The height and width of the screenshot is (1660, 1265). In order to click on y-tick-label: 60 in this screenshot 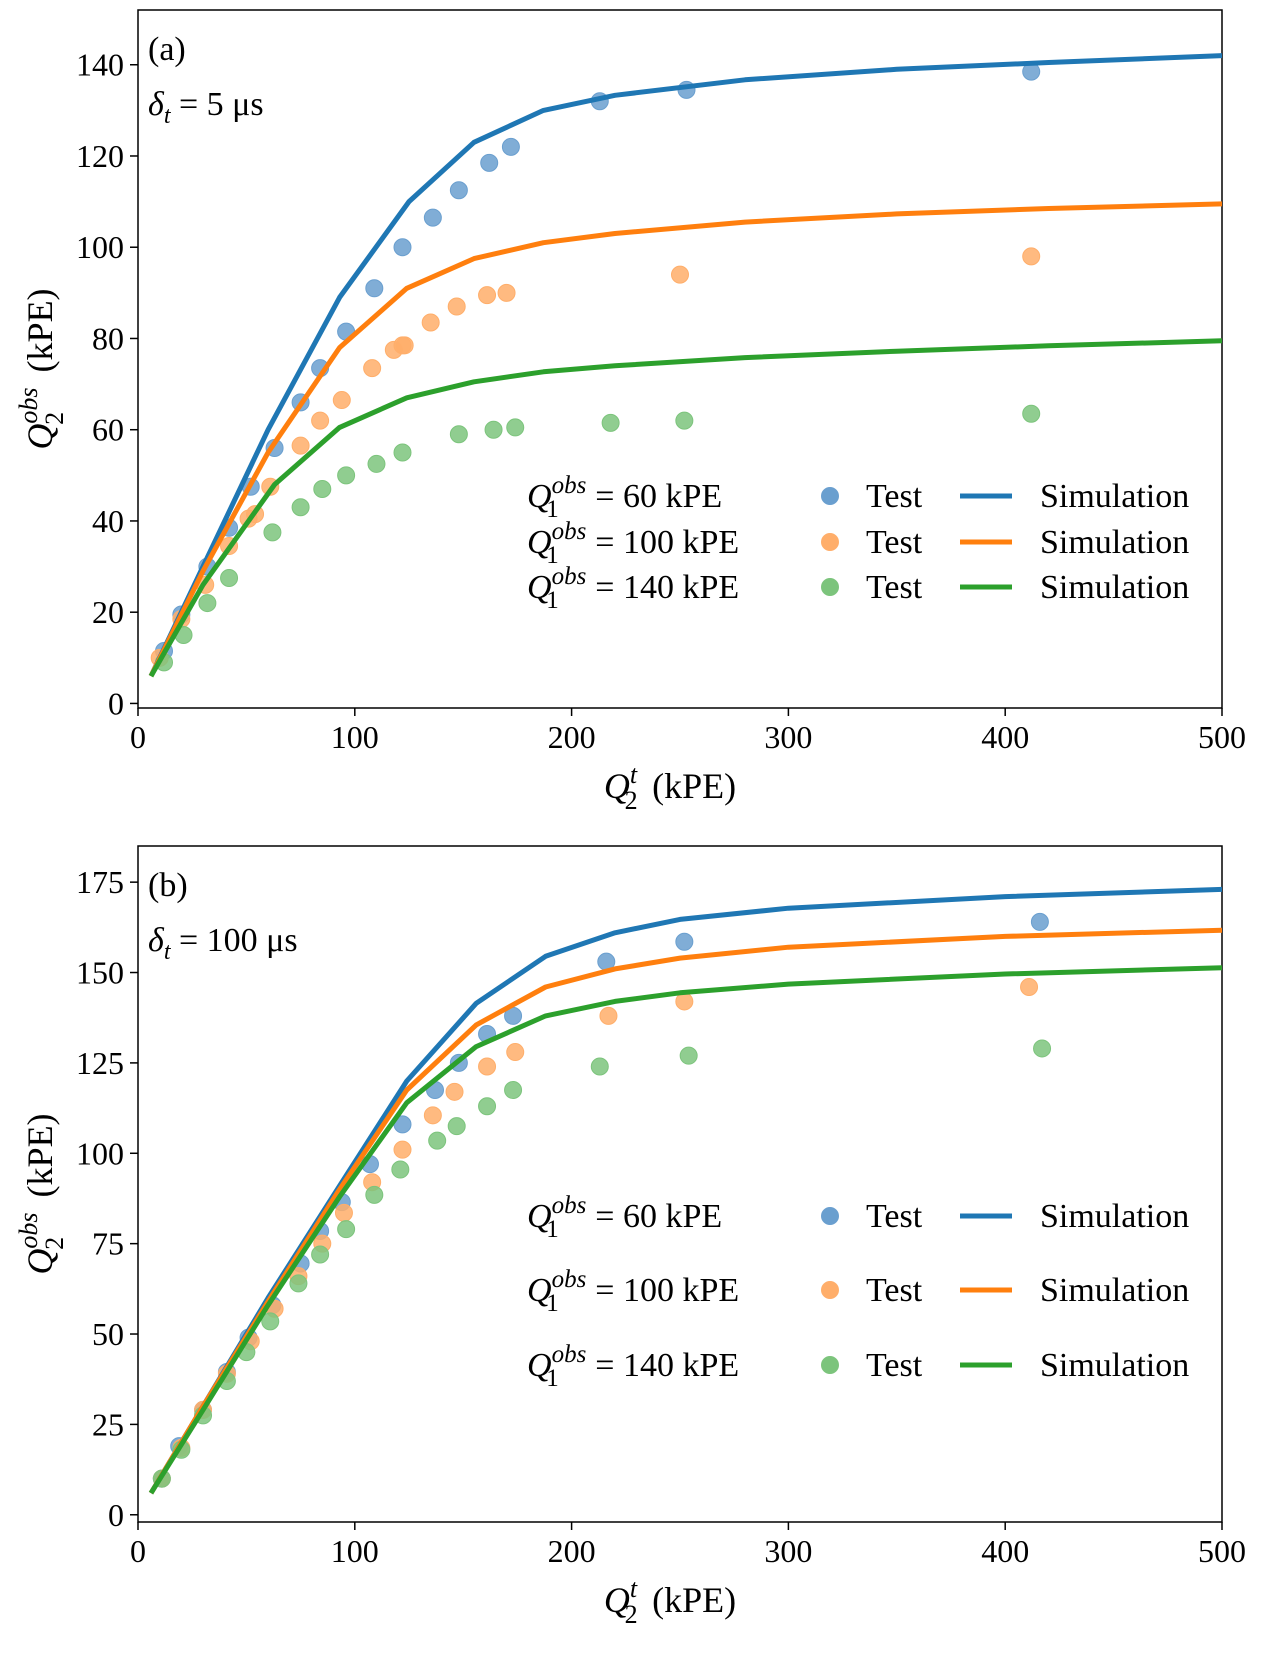, I will do `click(108, 430)`.